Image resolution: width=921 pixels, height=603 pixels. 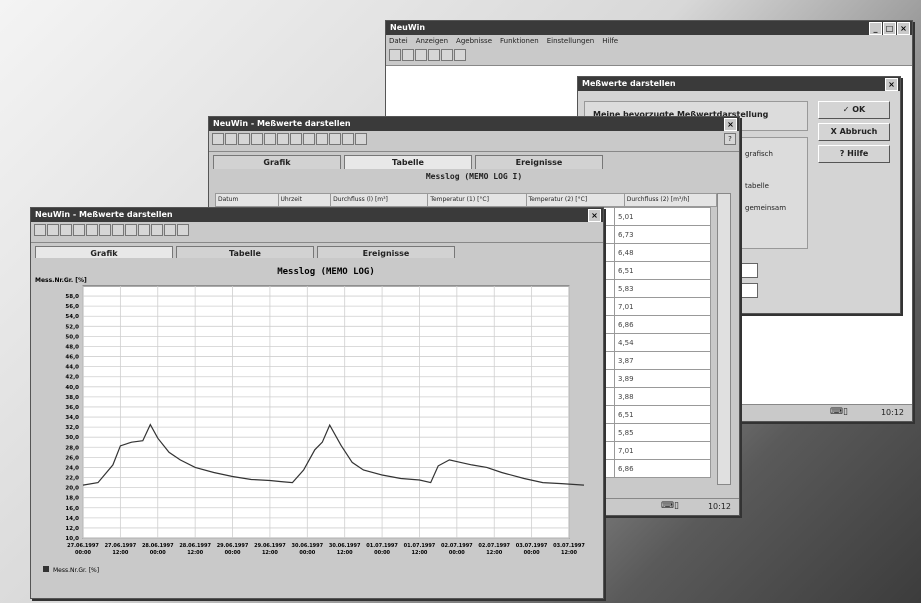 I want to click on table-row: 3,88, so click(x=655, y=396).